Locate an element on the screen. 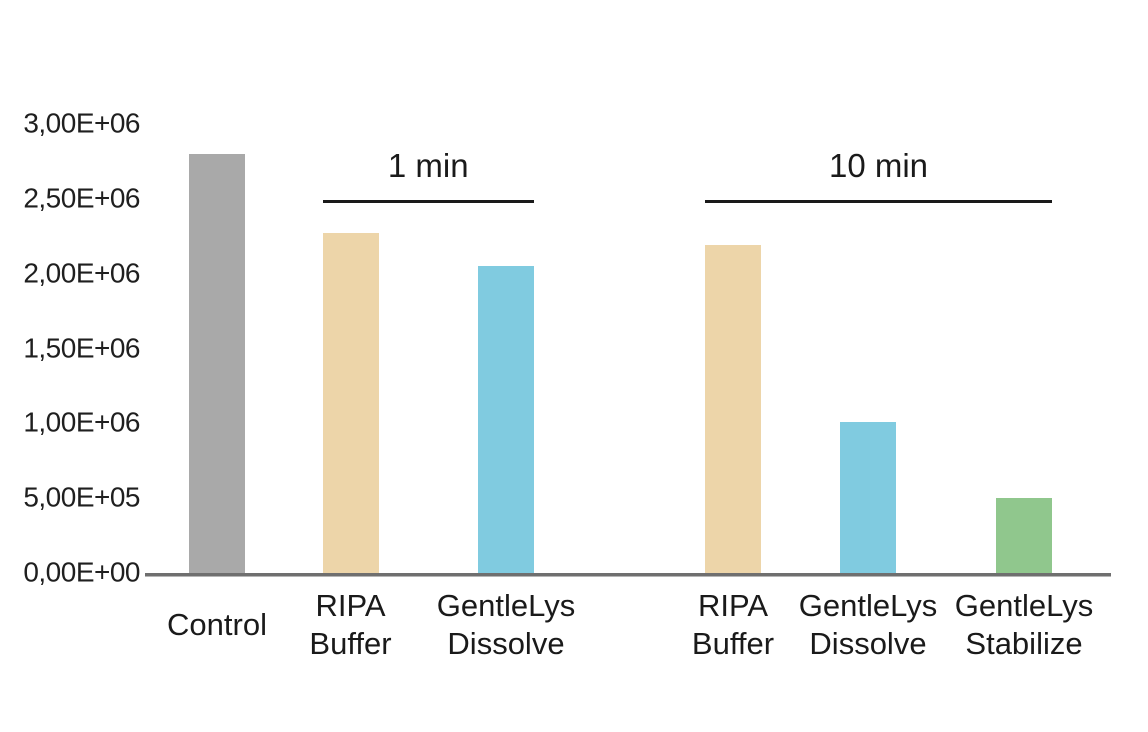 This screenshot has height=732, width=1148. group-annotation-line-1-min is located at coordinates (428, 201).